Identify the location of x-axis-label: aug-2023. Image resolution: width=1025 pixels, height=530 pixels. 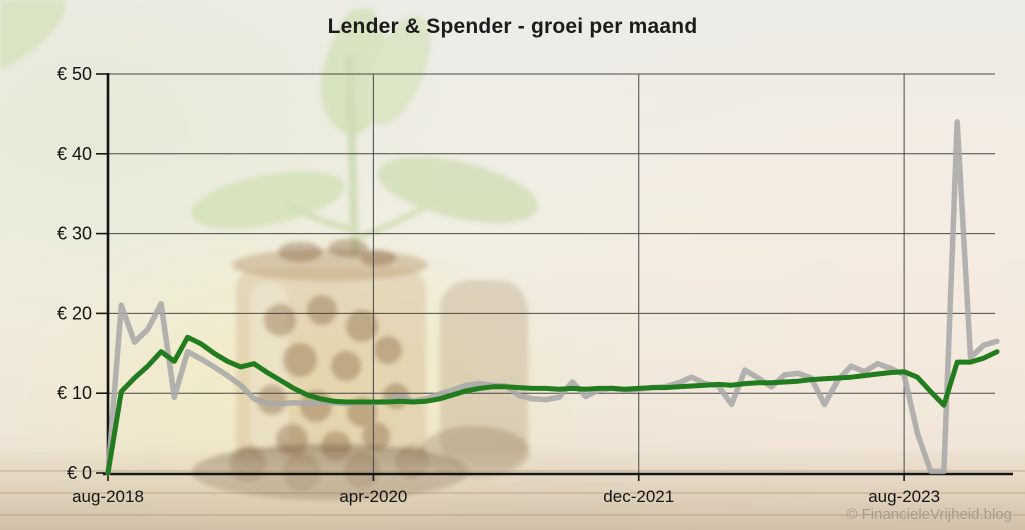
(904, 496).